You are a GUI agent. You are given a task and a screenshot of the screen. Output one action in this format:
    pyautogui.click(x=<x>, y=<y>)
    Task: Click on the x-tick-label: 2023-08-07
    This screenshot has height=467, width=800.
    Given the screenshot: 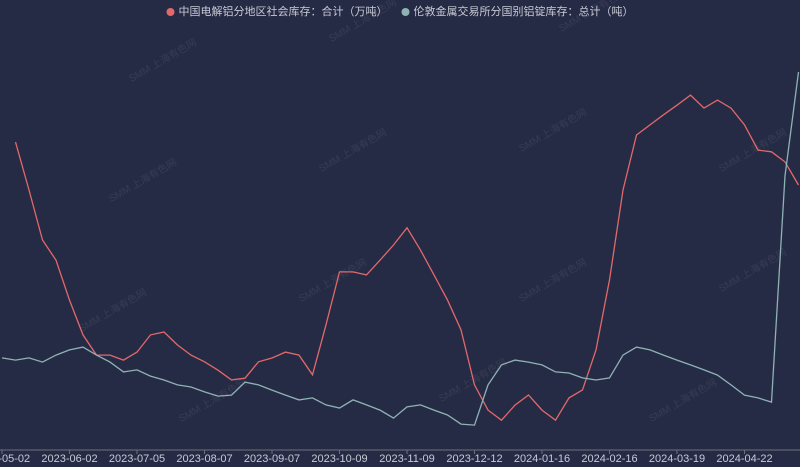 What is the action you would take?
    pyautogui.click(x=204, y=459)
    